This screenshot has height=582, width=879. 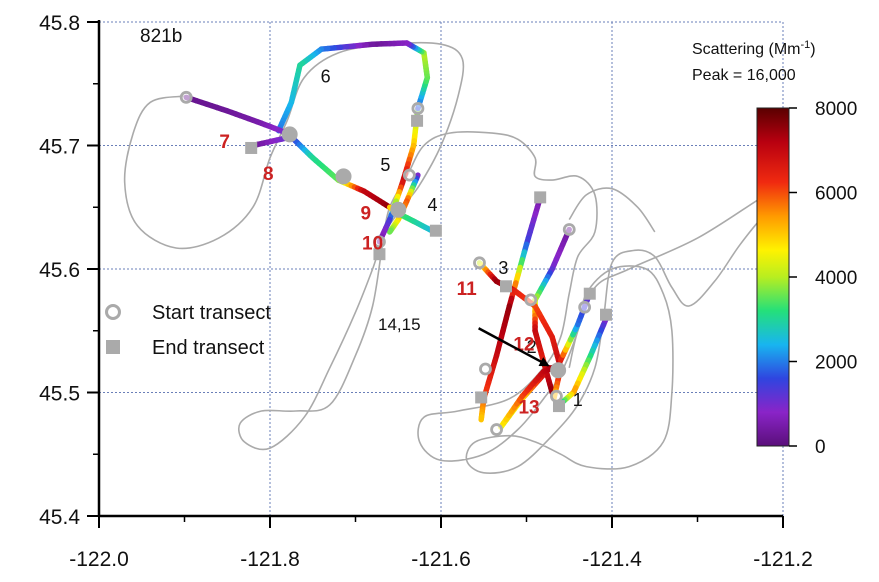 I want to click on colorbar: Scattering (Mm-1) Peak = 16,000, so click(x=774, y=248).